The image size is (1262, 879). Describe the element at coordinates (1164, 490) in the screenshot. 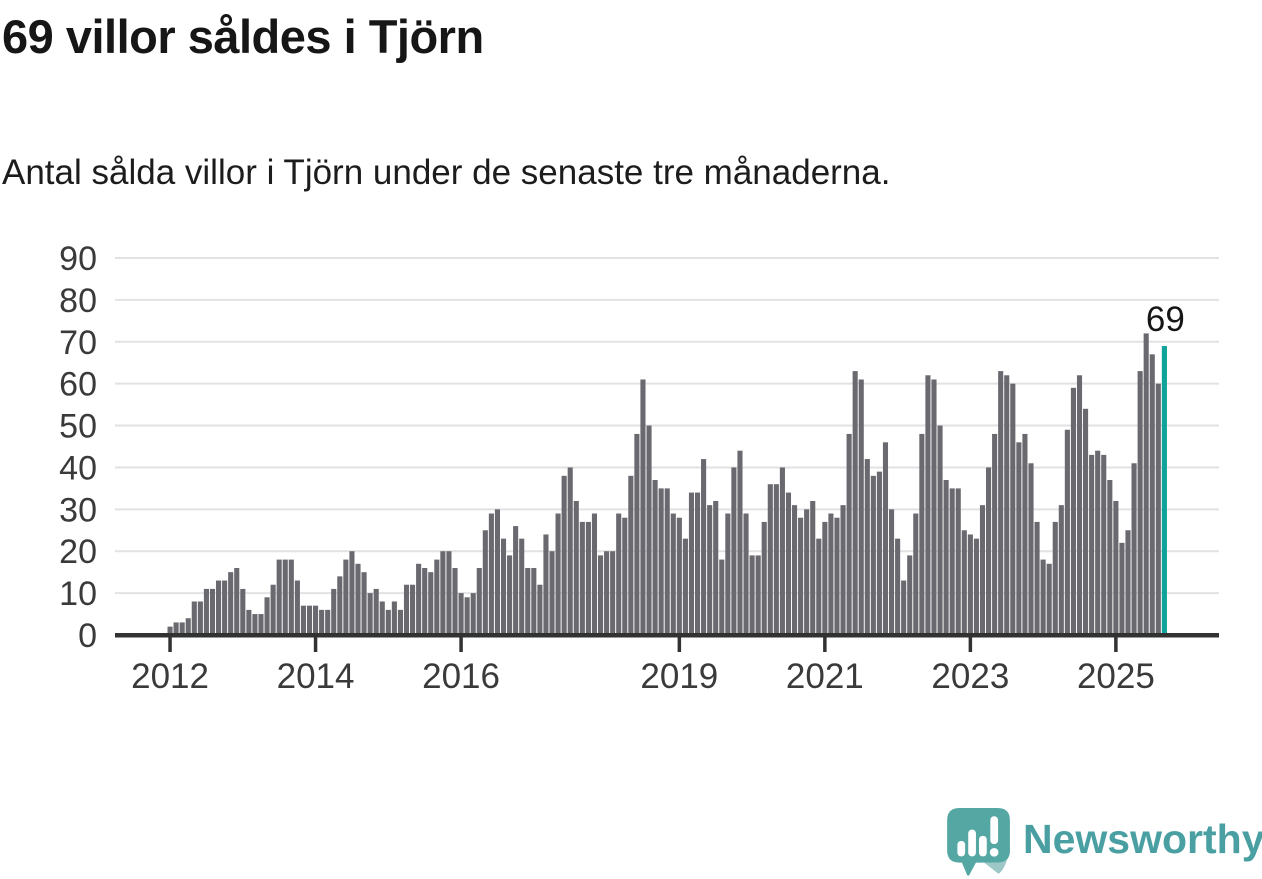

I see `highlight-bar` at that location.